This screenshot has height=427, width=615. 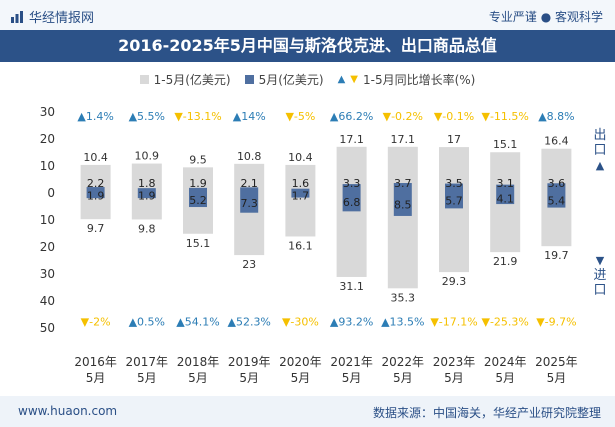 I want to click on yoy-export-label: ▼-11.5%, so click(x=505, y=116).